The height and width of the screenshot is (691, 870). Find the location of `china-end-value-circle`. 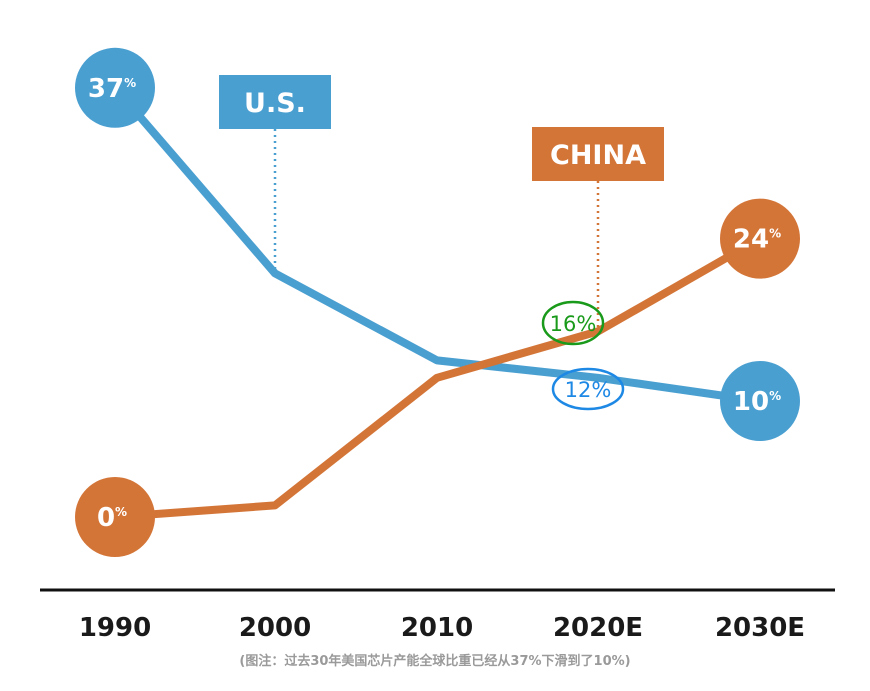

china-end-value-circle is located at coordinates (760, 238).